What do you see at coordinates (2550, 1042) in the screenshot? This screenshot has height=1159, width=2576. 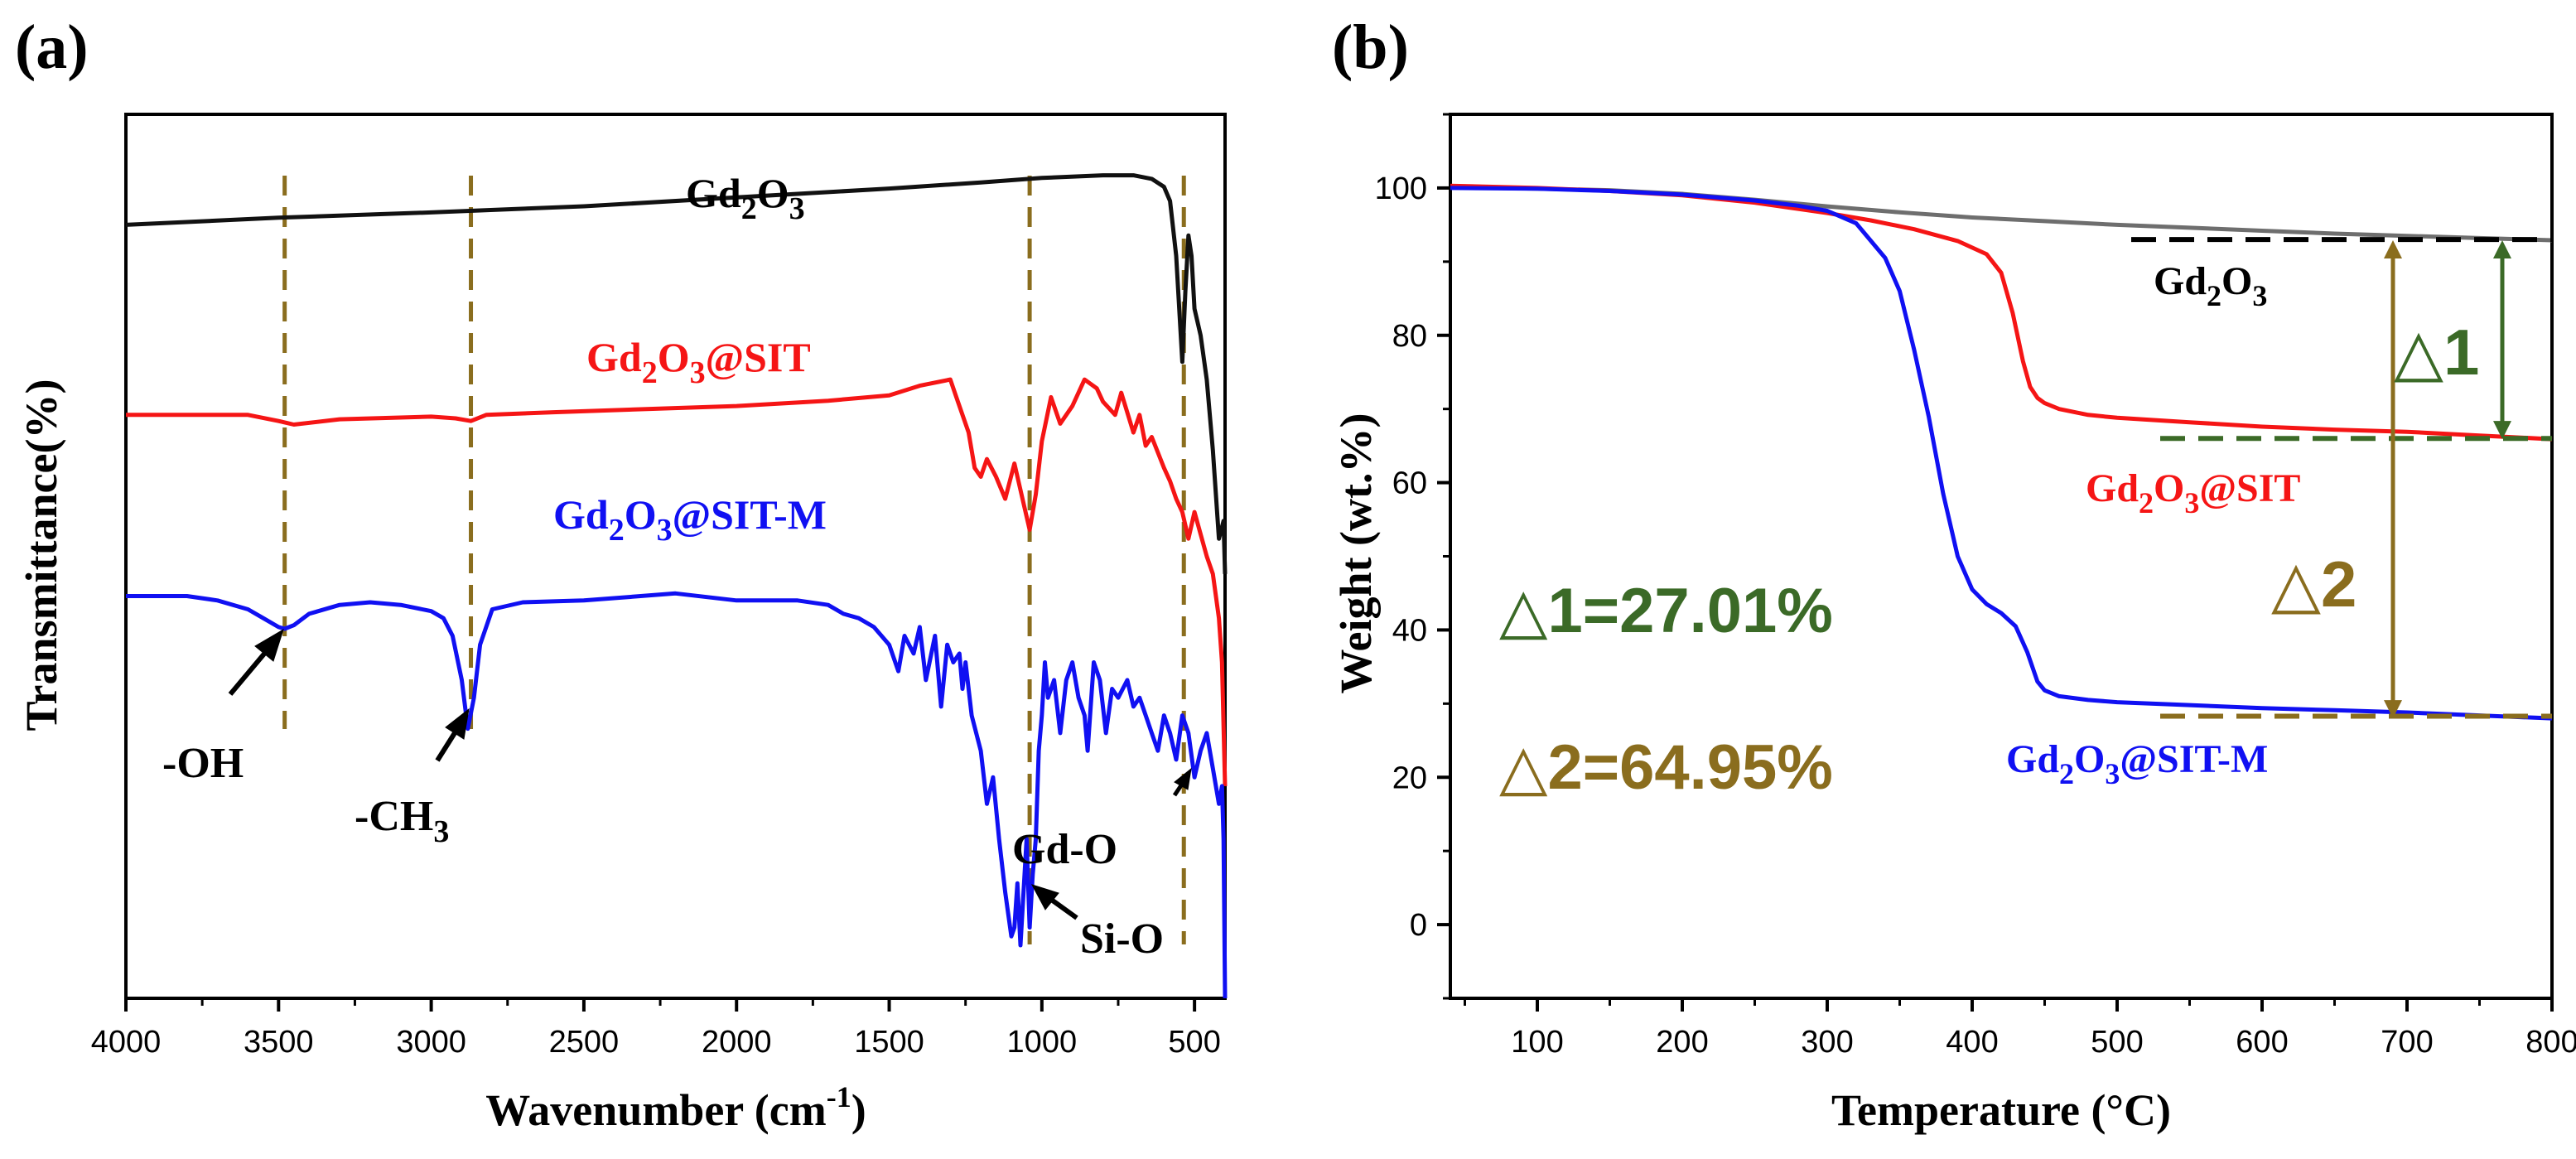 I see `x-tick-label: 800` at bounding box center [2550, 1042].